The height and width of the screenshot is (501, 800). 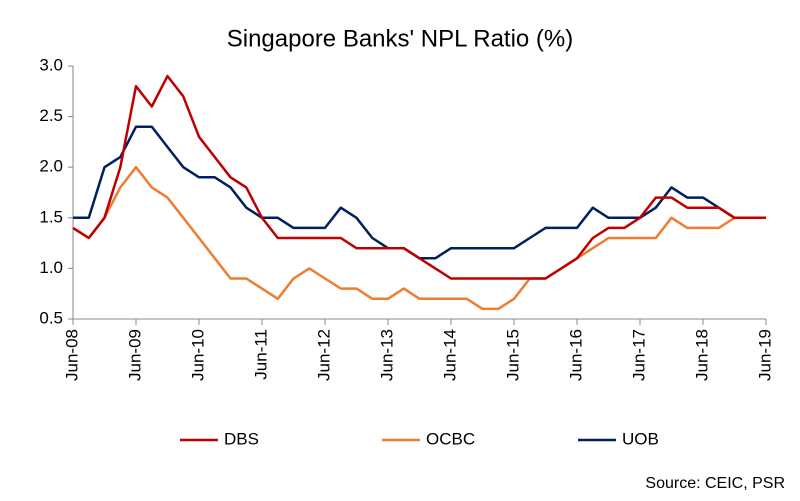 What do you see at coordinates (640, 438) in the screenshot?
I see `legend-label: UOB` at bounding box center [640, 438].